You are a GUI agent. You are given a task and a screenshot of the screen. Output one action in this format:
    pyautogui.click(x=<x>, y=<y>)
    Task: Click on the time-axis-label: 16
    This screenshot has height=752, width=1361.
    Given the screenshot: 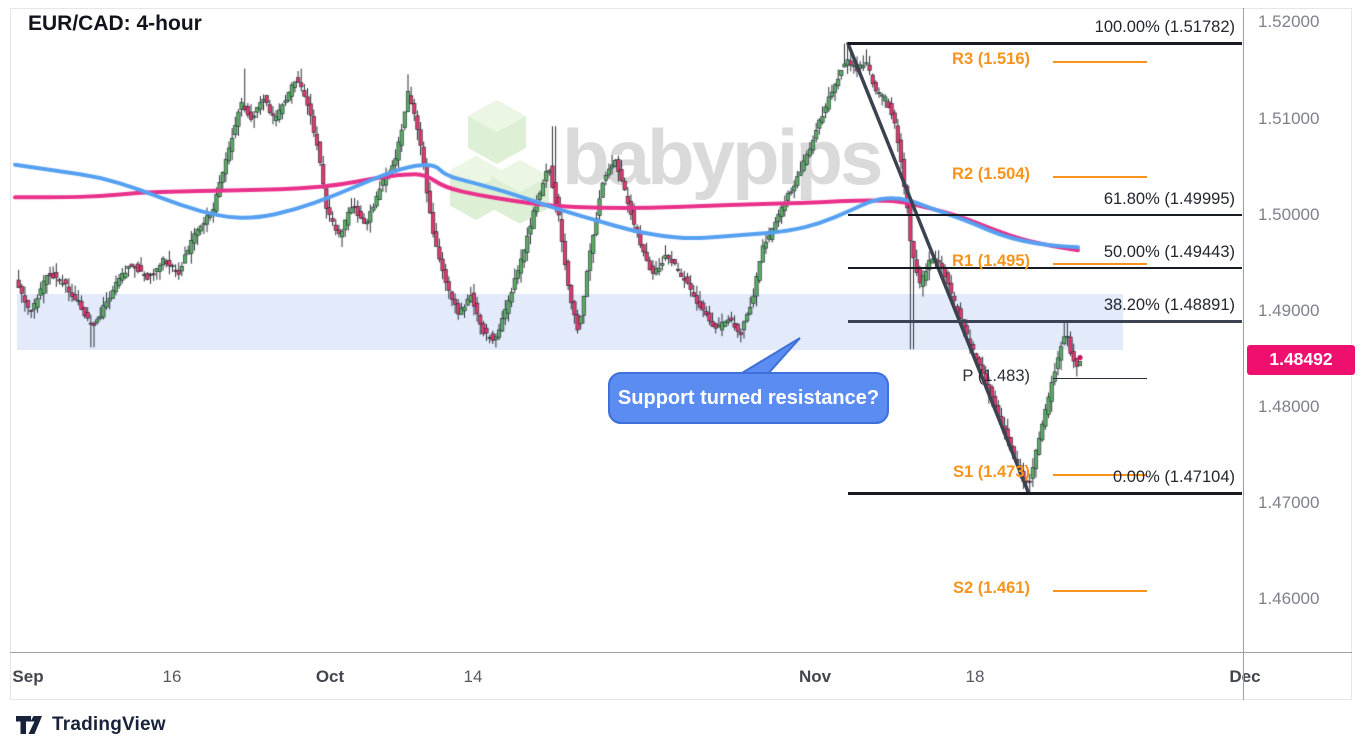 What is the action you would take?
    pyautogui.click(x=172, y=676)
    